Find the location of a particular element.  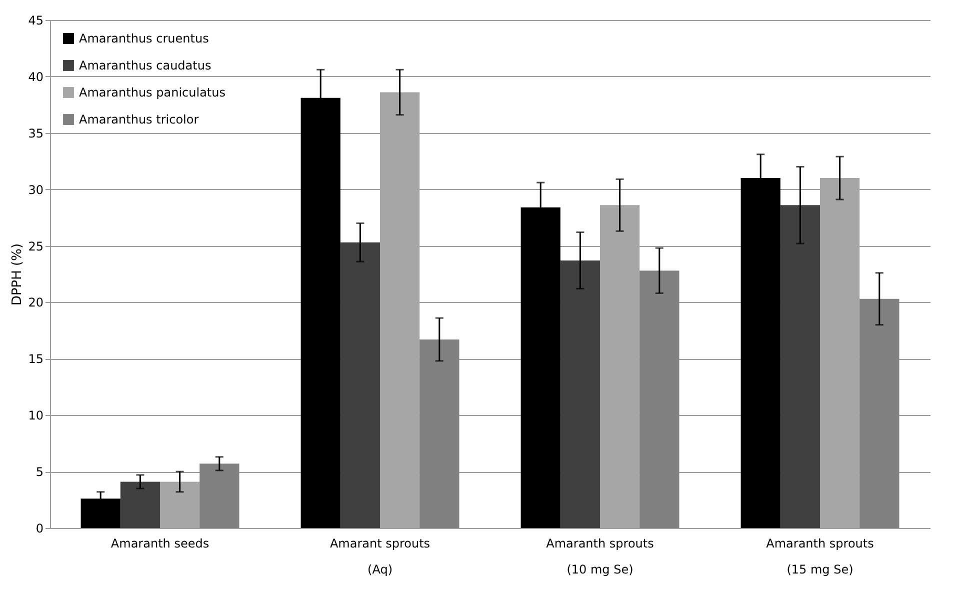

y-tick-label: 45 is located at coordinates (36, 21).